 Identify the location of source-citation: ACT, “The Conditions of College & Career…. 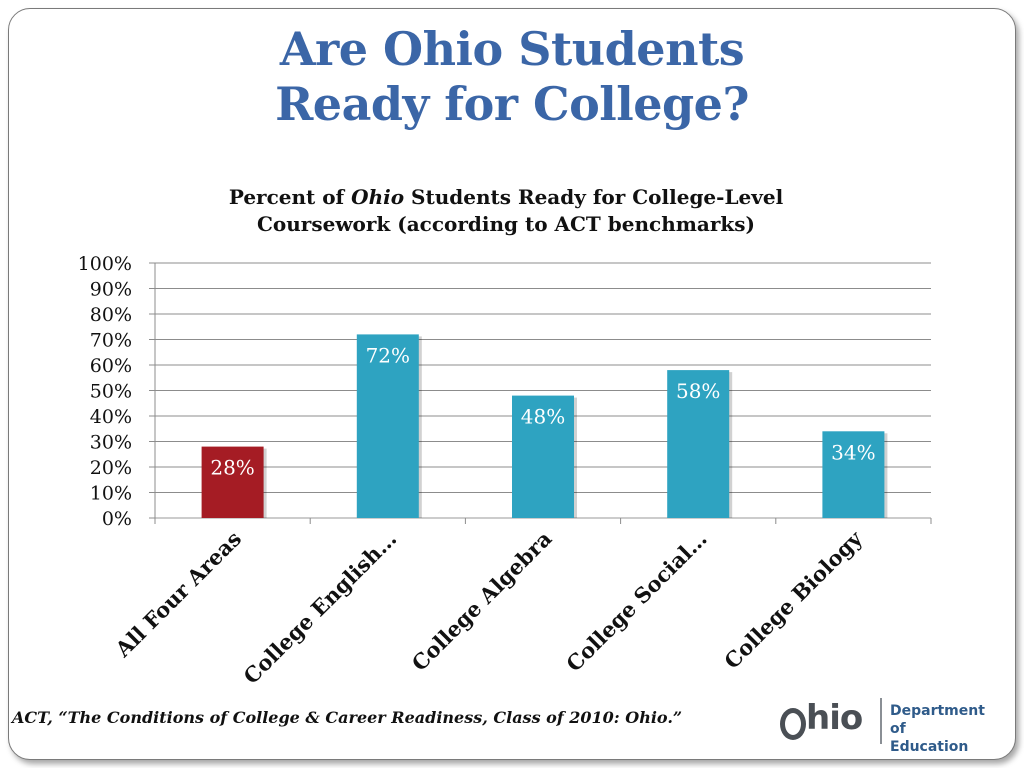
(347, 717).